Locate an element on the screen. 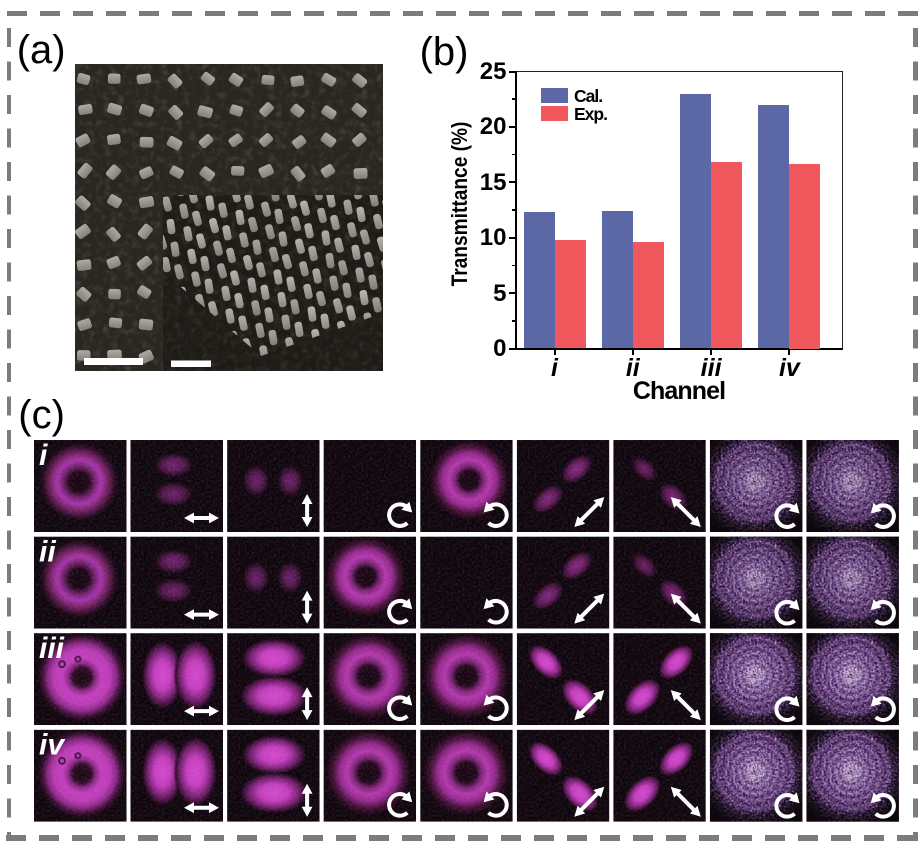  svg-text: ii is located at coordinates (47, 552).